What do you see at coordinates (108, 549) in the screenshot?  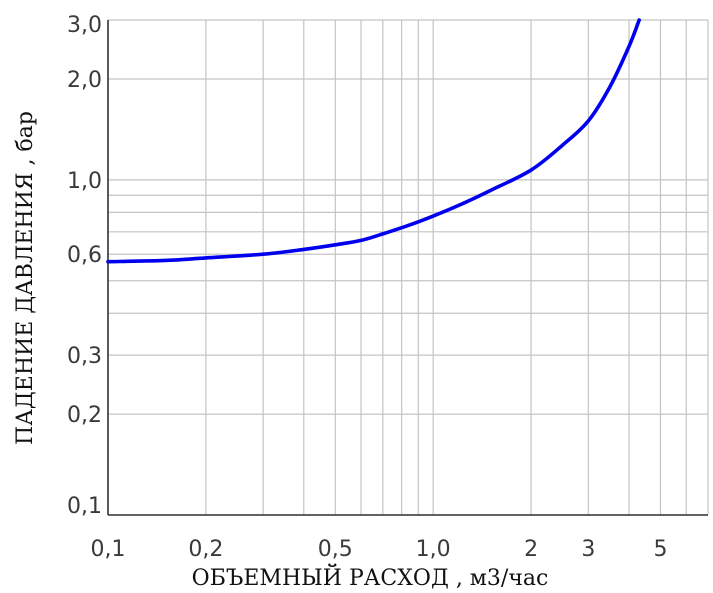 I see `x-tick-label: 0,1` at bounding box center [108, 549].